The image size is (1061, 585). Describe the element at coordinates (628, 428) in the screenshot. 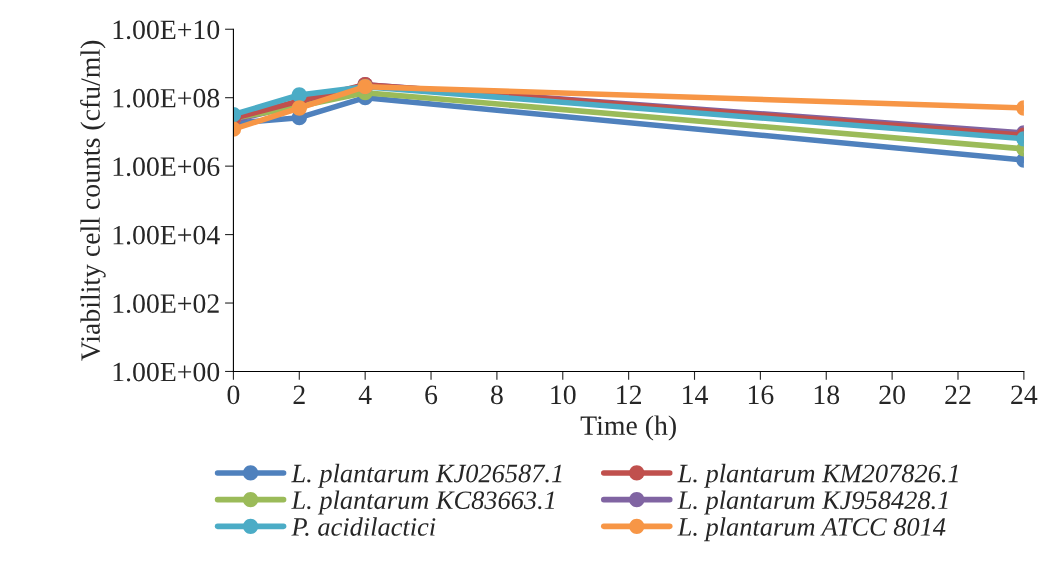

I see `x-axis-title: Time (h)` at that location.